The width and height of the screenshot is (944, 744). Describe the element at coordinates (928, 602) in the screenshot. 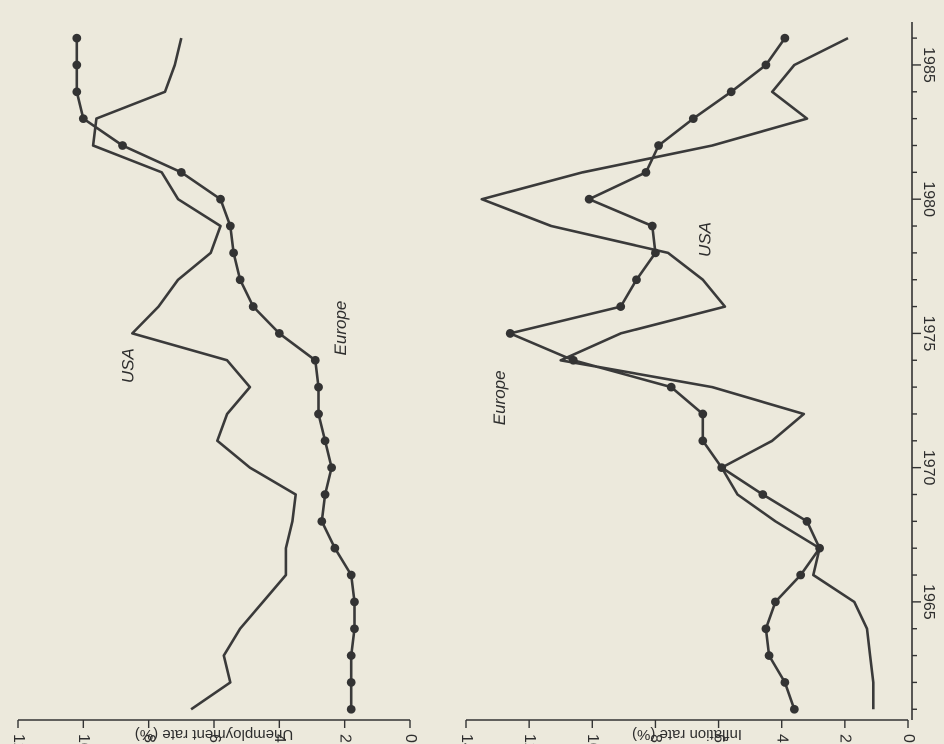

I see `year-tick-label: 1965` at that location.